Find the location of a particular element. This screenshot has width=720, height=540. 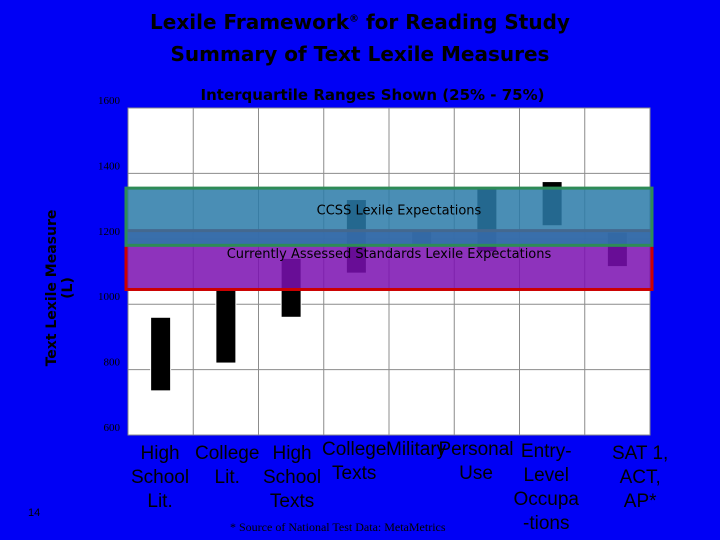

x-category-label: High School Texts is located at coordinates (292, 477).